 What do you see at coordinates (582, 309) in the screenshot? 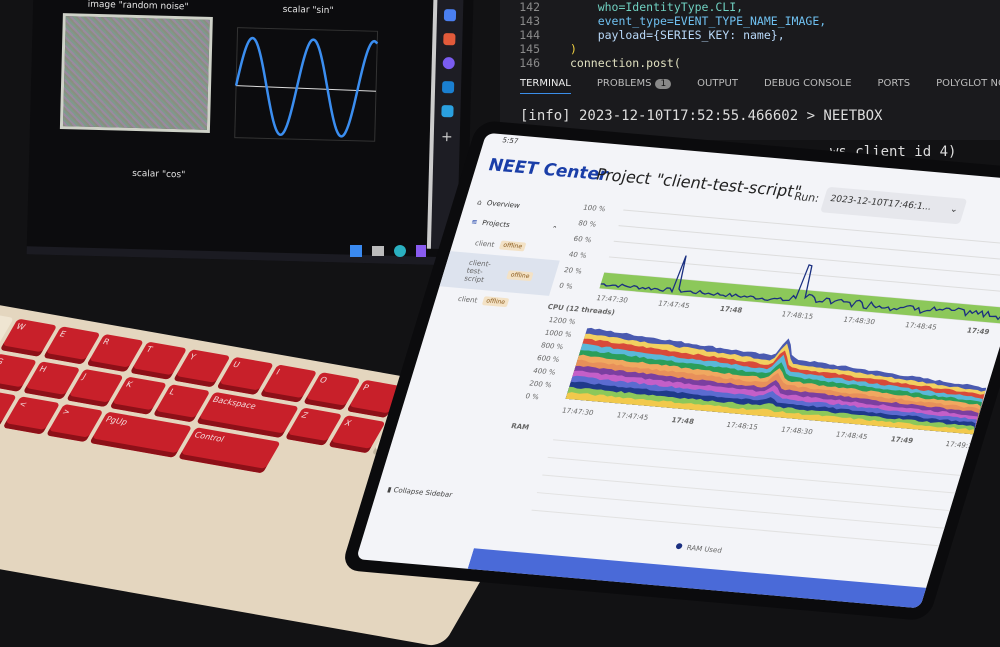
I see `cpu-chart-title: CPU (12 threads)` at bounding box center [582, 309].